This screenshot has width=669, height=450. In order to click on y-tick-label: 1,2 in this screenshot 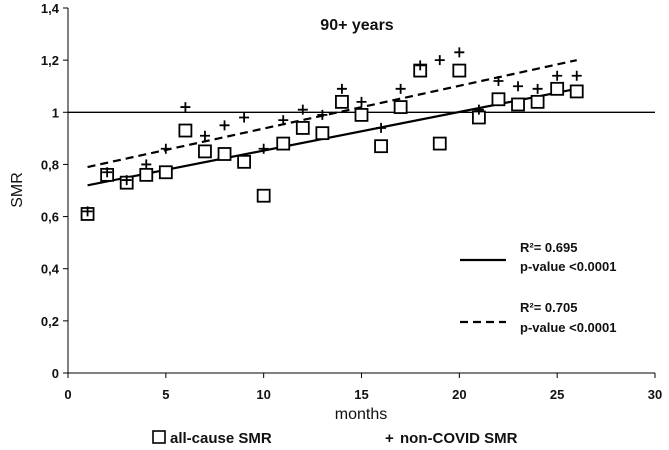, I will do `click(50, 60)`.